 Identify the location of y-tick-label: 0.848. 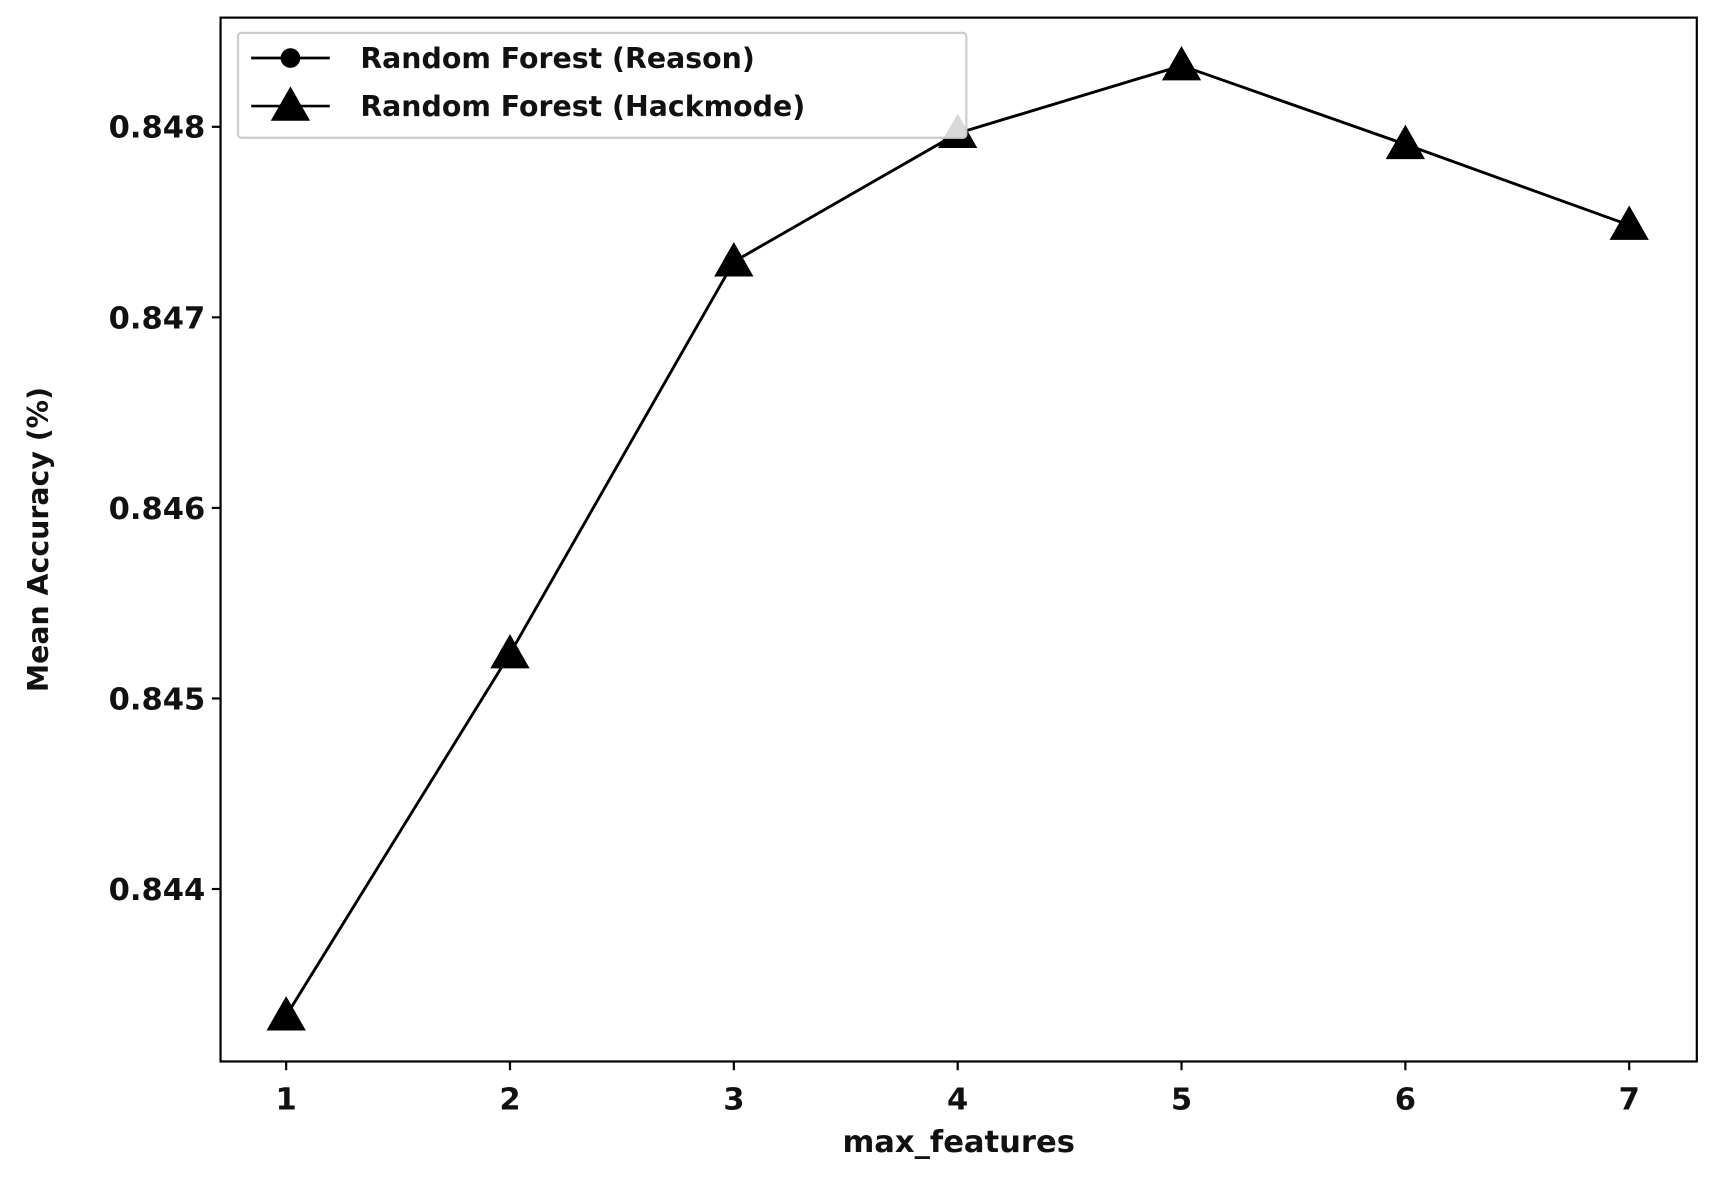
(157, 128).